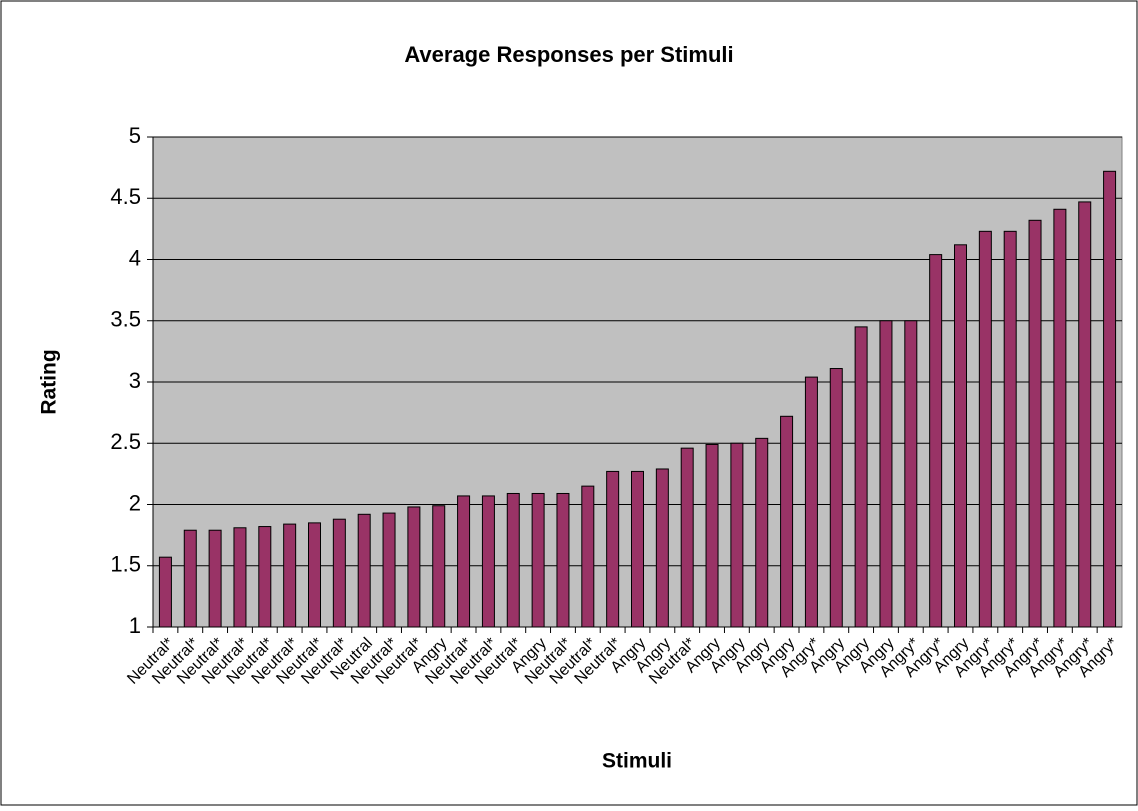 The width and height of the screenshot is (1138, 811). What do you see at coordinates (135, 135) in the screenshot?
I see `y-tick-label: 5` at bounding box center [135, 135].